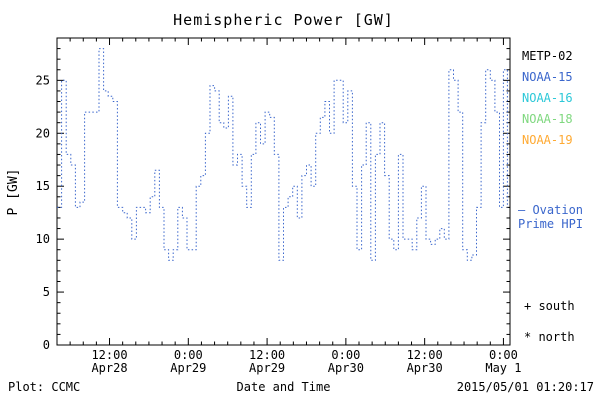 This screenshot has width=600, height=400. I want to click on legend-item-metp02: METP-02, so click(547, 56).